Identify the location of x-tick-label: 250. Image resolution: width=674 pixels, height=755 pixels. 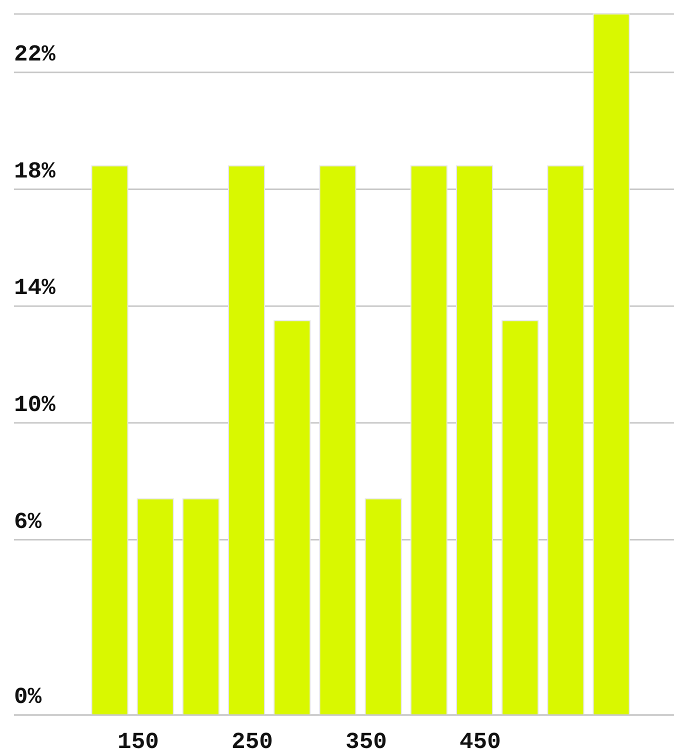
(252, 742).